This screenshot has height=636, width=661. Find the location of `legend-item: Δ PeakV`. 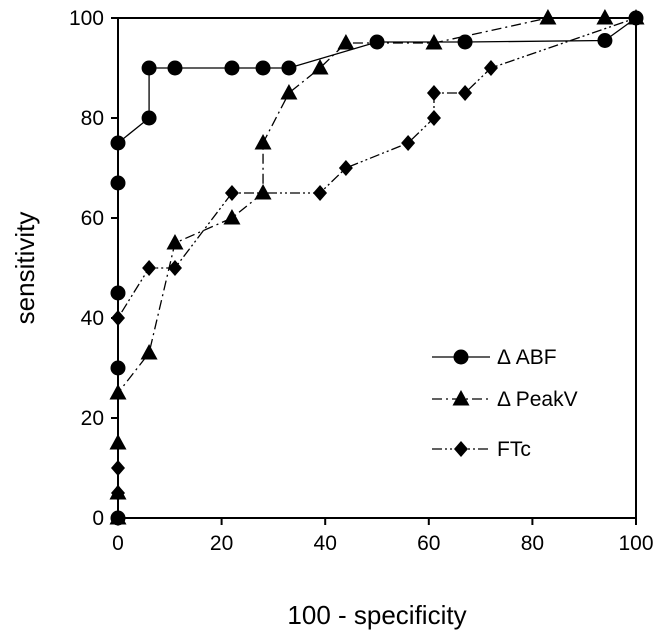

legend-item: Δ PeakV is located at coordinates (505, 399).